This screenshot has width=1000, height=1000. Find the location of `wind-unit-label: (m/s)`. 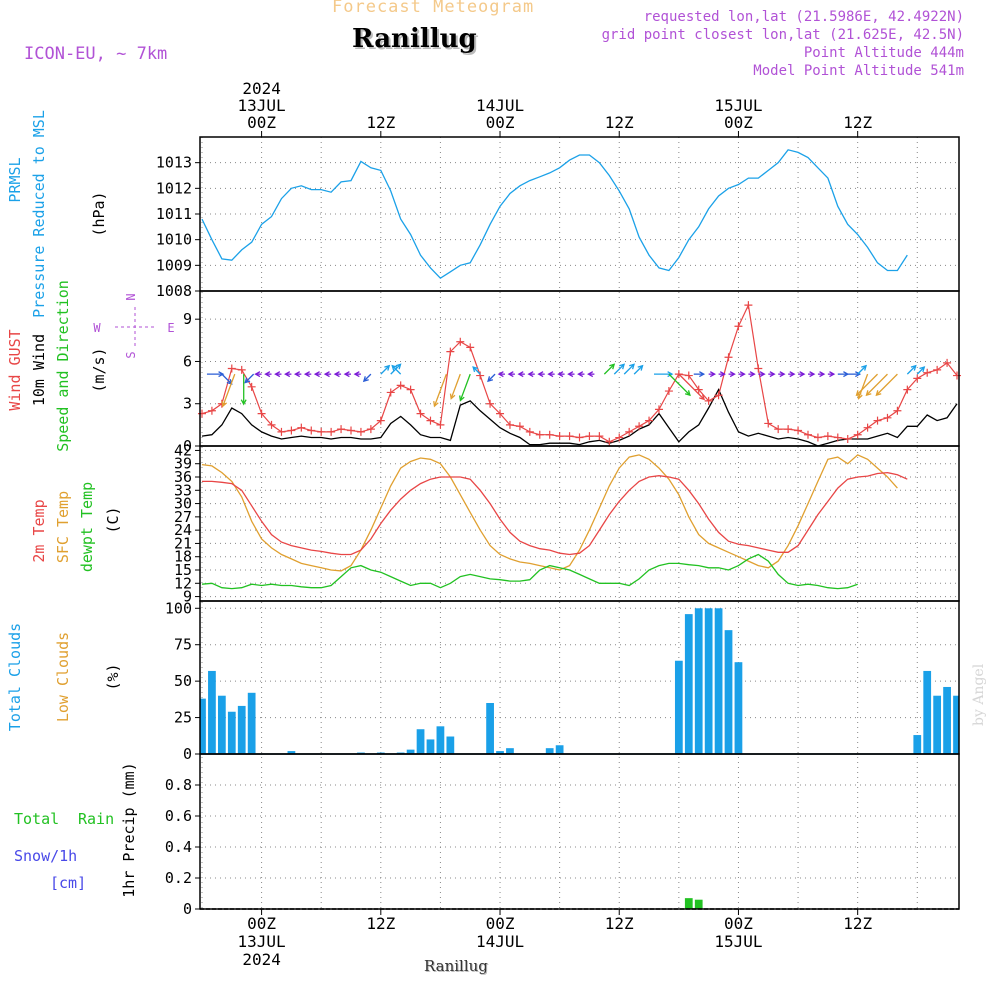

wind-unit-label: (m/s) is located at coordinates (99, 369).